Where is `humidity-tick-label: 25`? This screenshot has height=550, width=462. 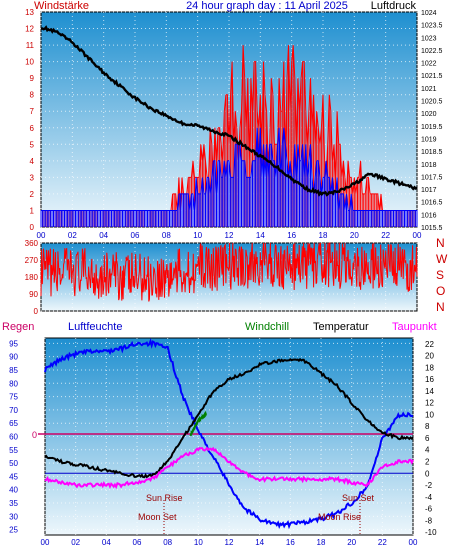 humidity-tick-label: 25 is located at coordinates (13, 530).